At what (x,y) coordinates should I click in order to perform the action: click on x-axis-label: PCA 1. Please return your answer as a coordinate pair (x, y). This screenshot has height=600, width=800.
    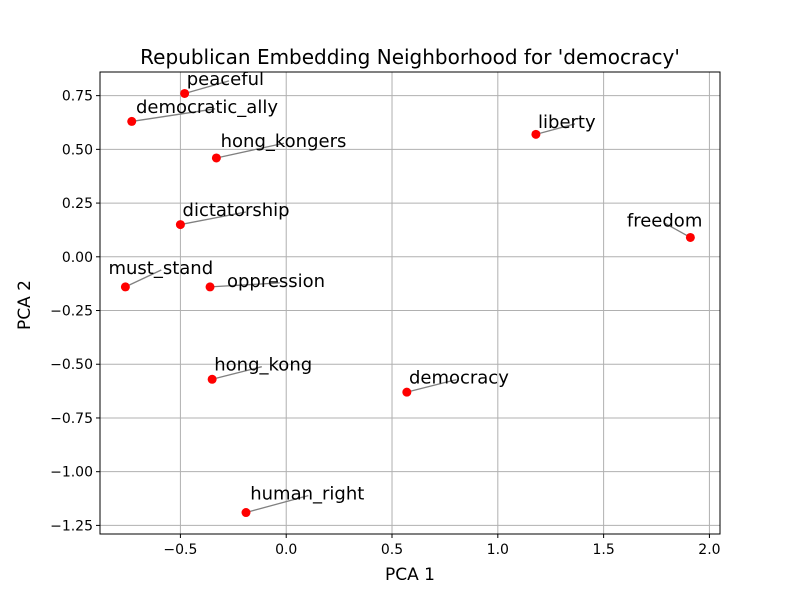
    Looking at the image, I should click on (410, 575).